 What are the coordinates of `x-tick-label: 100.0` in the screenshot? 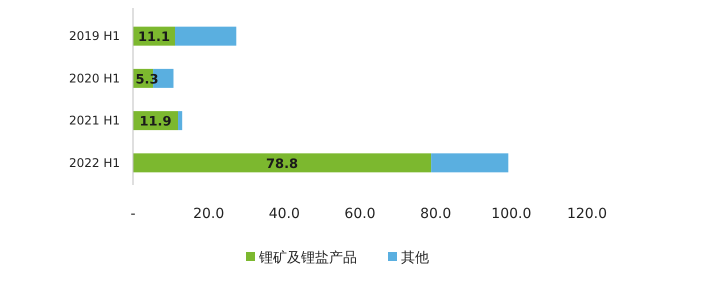 It's located at (511, 214).